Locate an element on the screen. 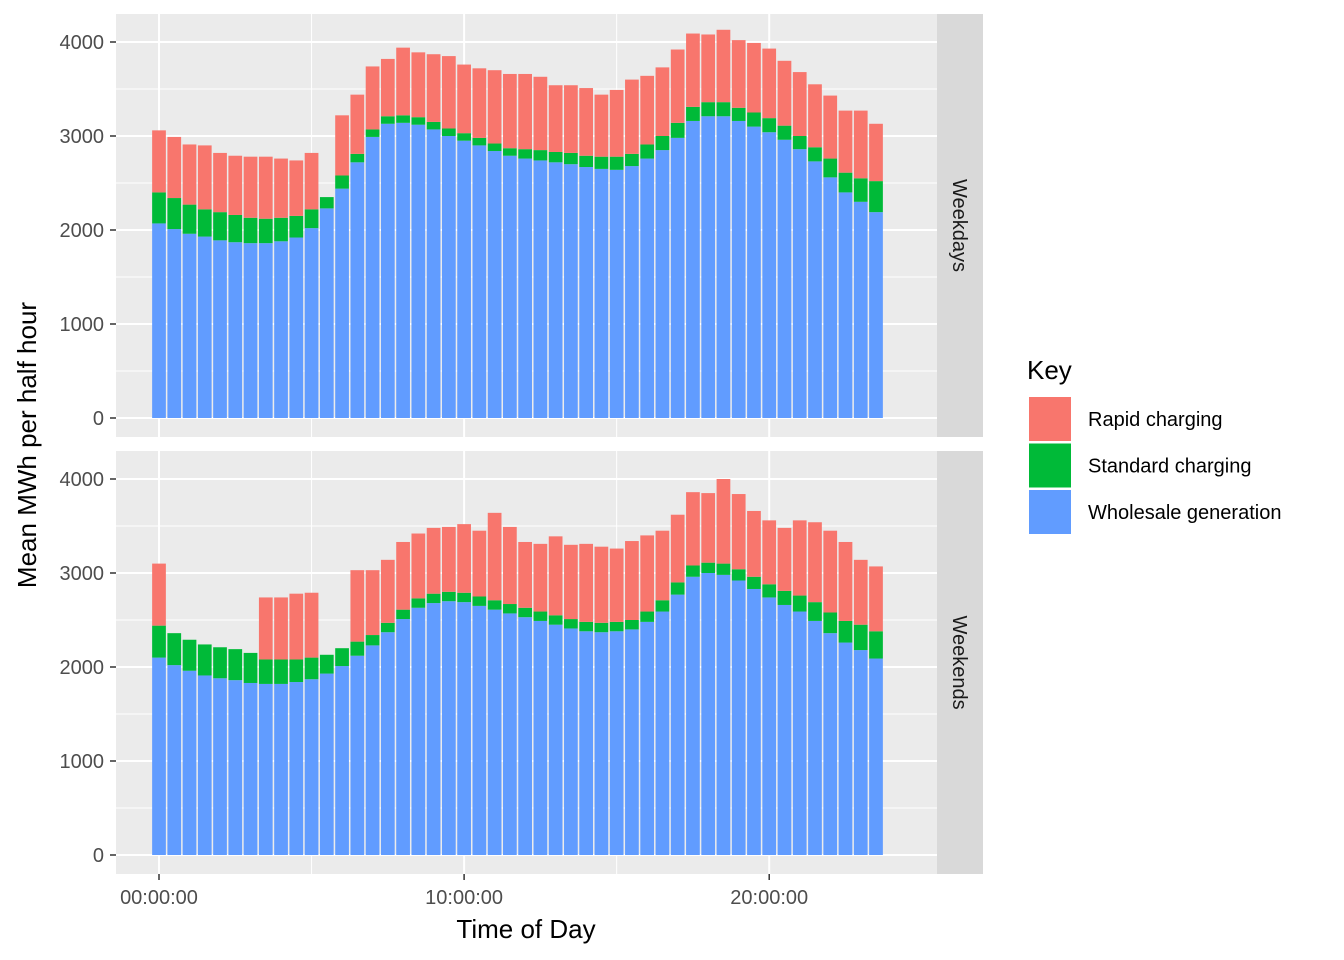  series-standard-charging is located at coordinates (517, 173).